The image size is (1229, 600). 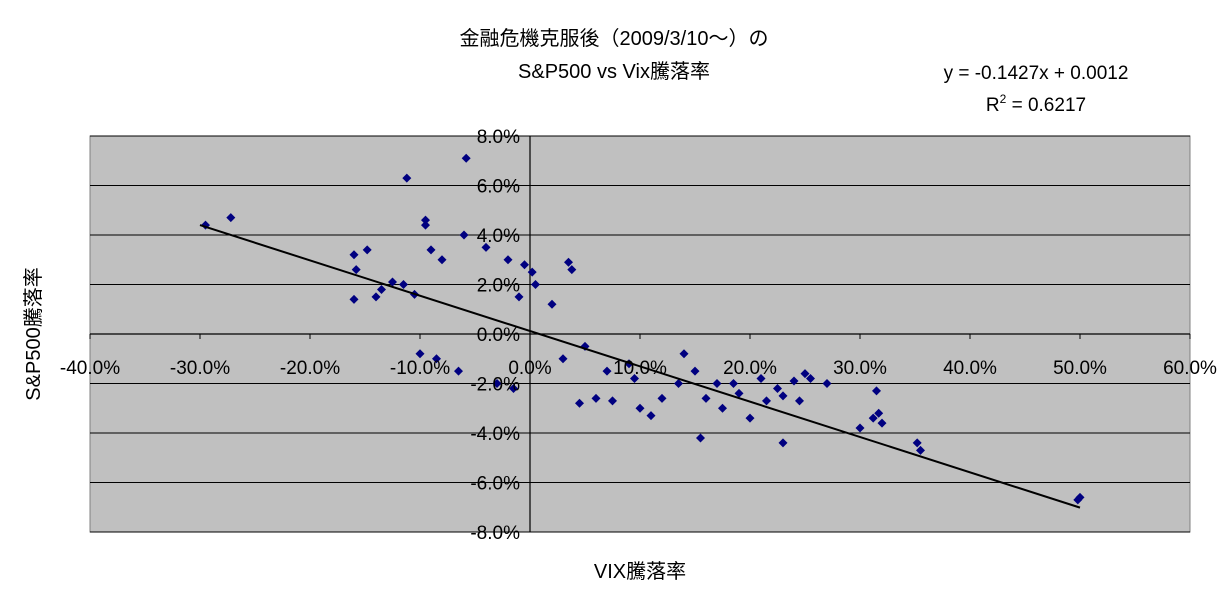 What do you see at coordinates (1036, 104) in the screenshot?
I see `r-squared-label: R2 = 0.6217` at bounding box center [1036, 104].